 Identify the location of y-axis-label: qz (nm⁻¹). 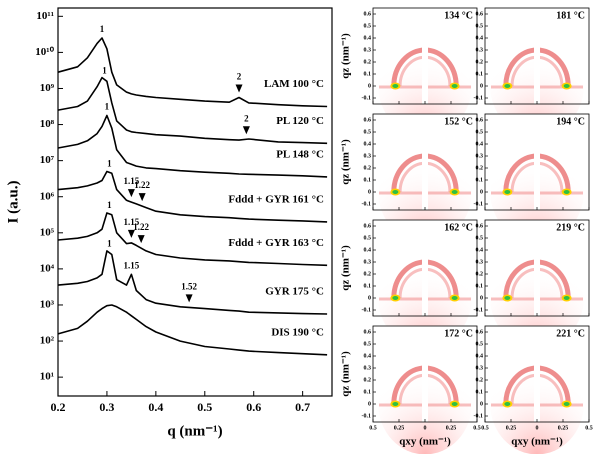
(346, 56).